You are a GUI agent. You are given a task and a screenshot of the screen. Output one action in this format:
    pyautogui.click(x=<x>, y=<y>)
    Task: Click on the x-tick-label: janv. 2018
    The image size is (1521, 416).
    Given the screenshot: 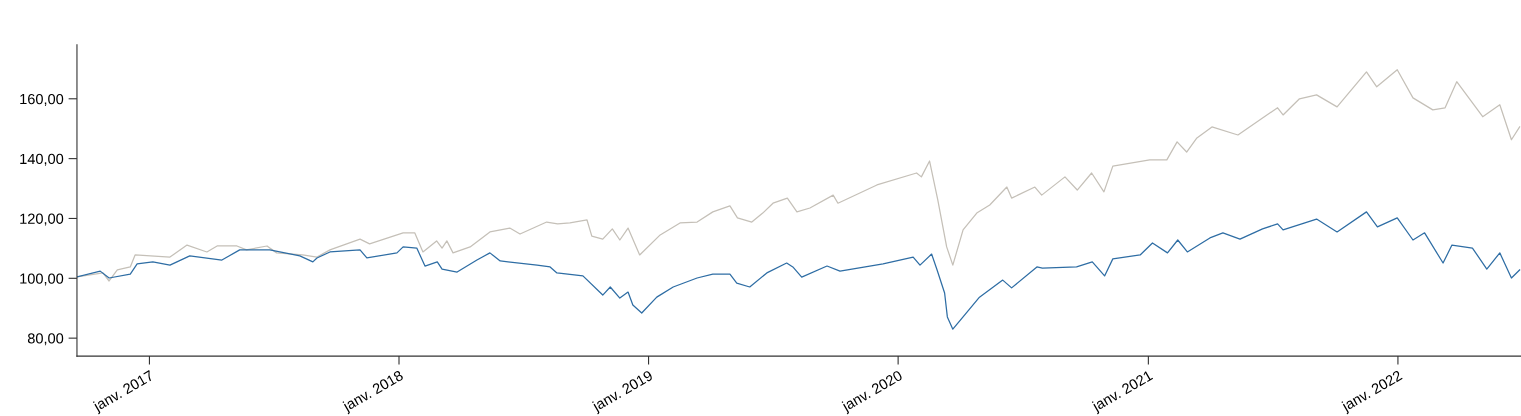 What is the action you would take?
    pyautogui.click(x=373, y=392)
    